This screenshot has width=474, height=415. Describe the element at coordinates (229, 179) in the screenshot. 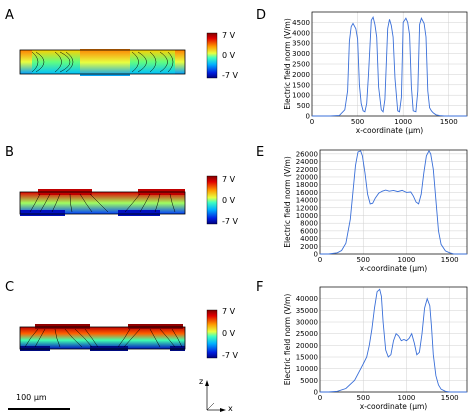

I see `colorbar-b-max: 7 V` at that location.